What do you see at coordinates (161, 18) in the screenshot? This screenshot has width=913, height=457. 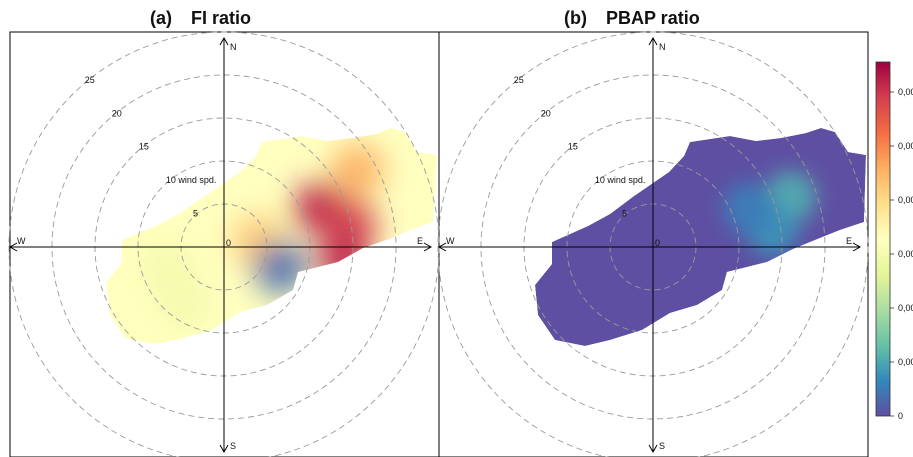 I see `panel-a-letter: (a)` at bounding box center [161, 18].